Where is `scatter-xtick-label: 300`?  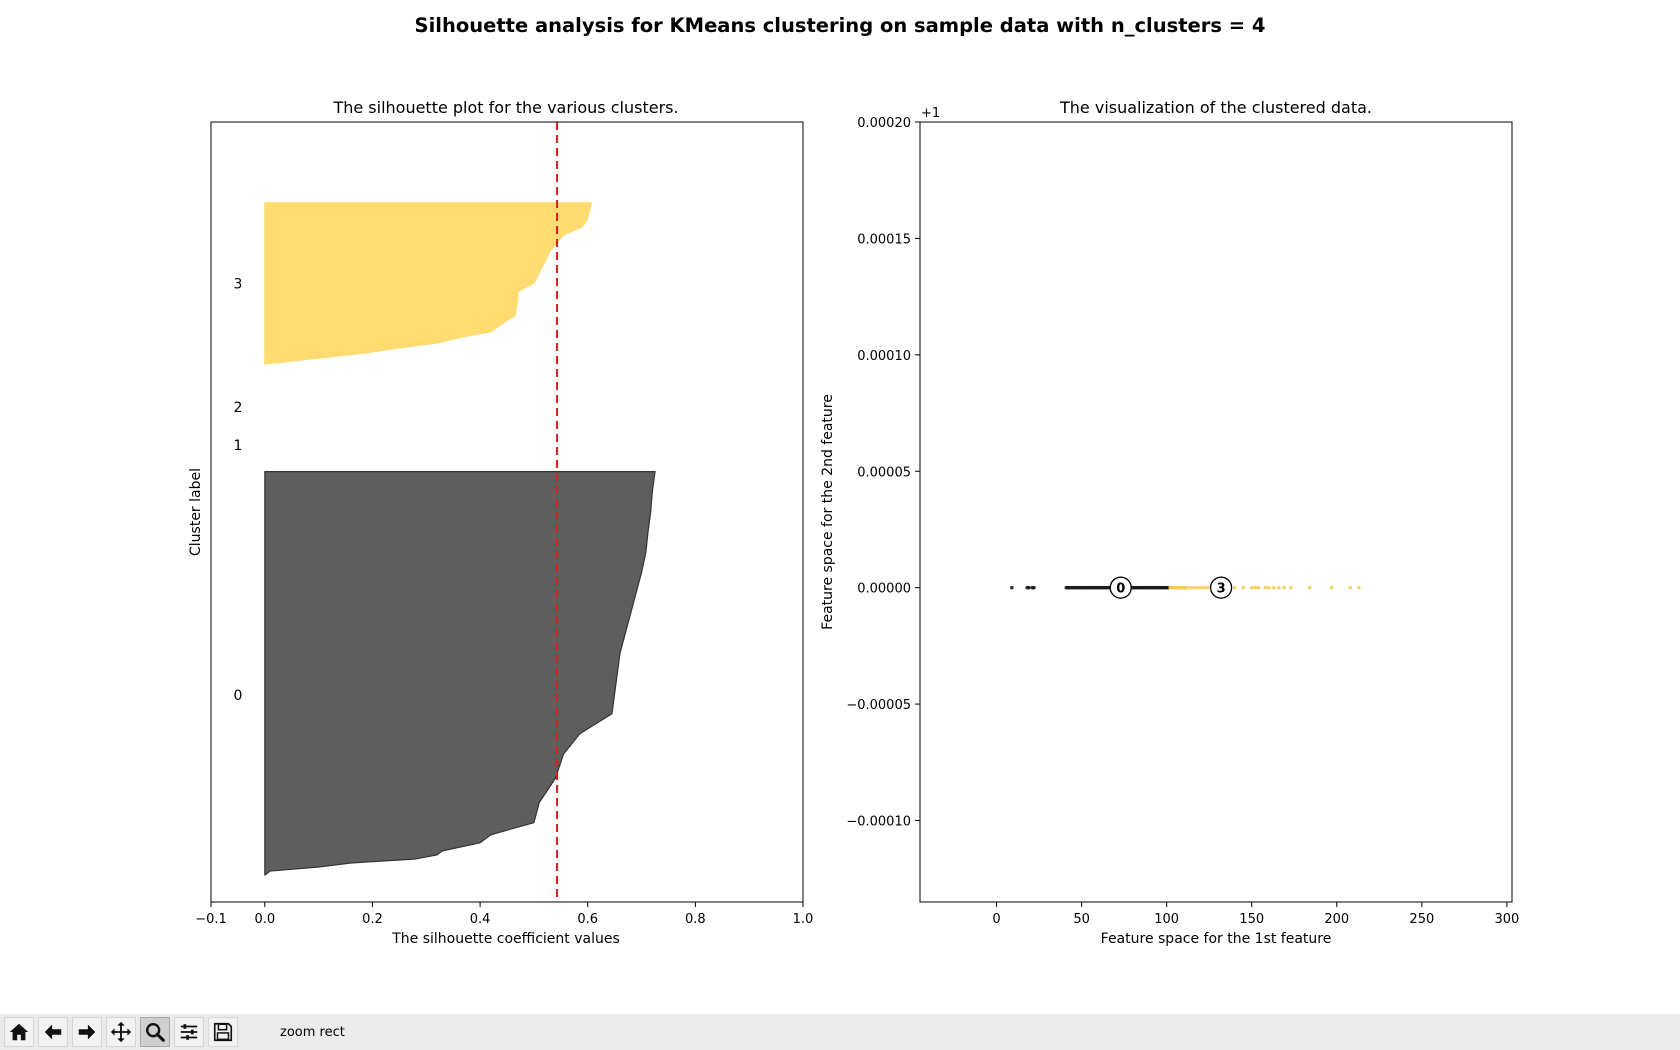 scatter-xtick-label: 300 is located at coordinates (1506, 919).